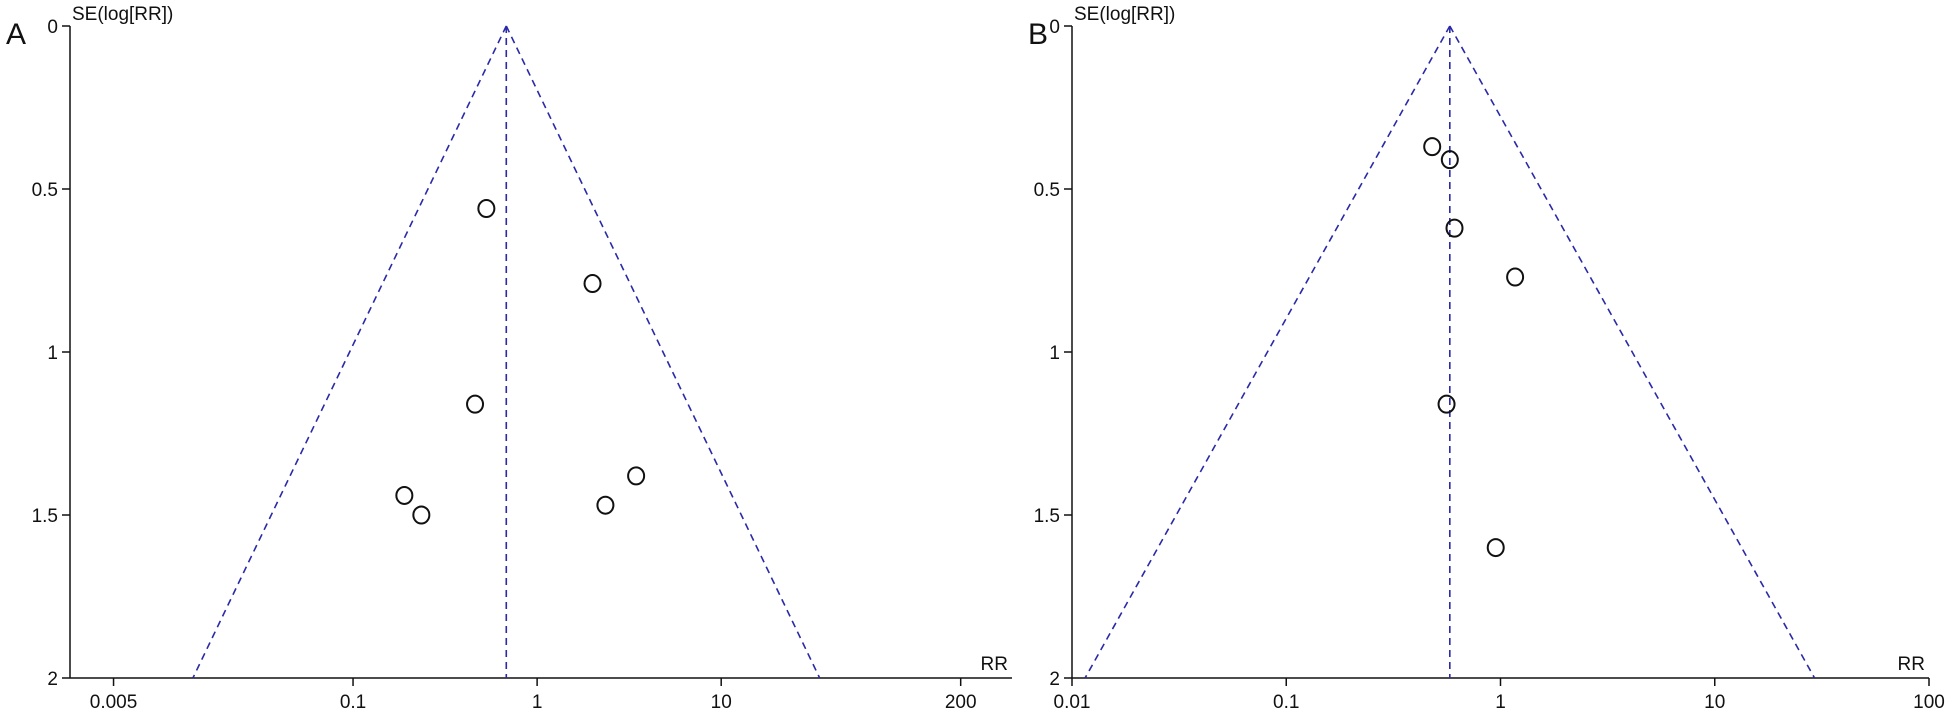 The image size is (1950, 716). Describe the element at coordinates (663, 352) in the screenshot. I see `funnel-right-line` at that location.